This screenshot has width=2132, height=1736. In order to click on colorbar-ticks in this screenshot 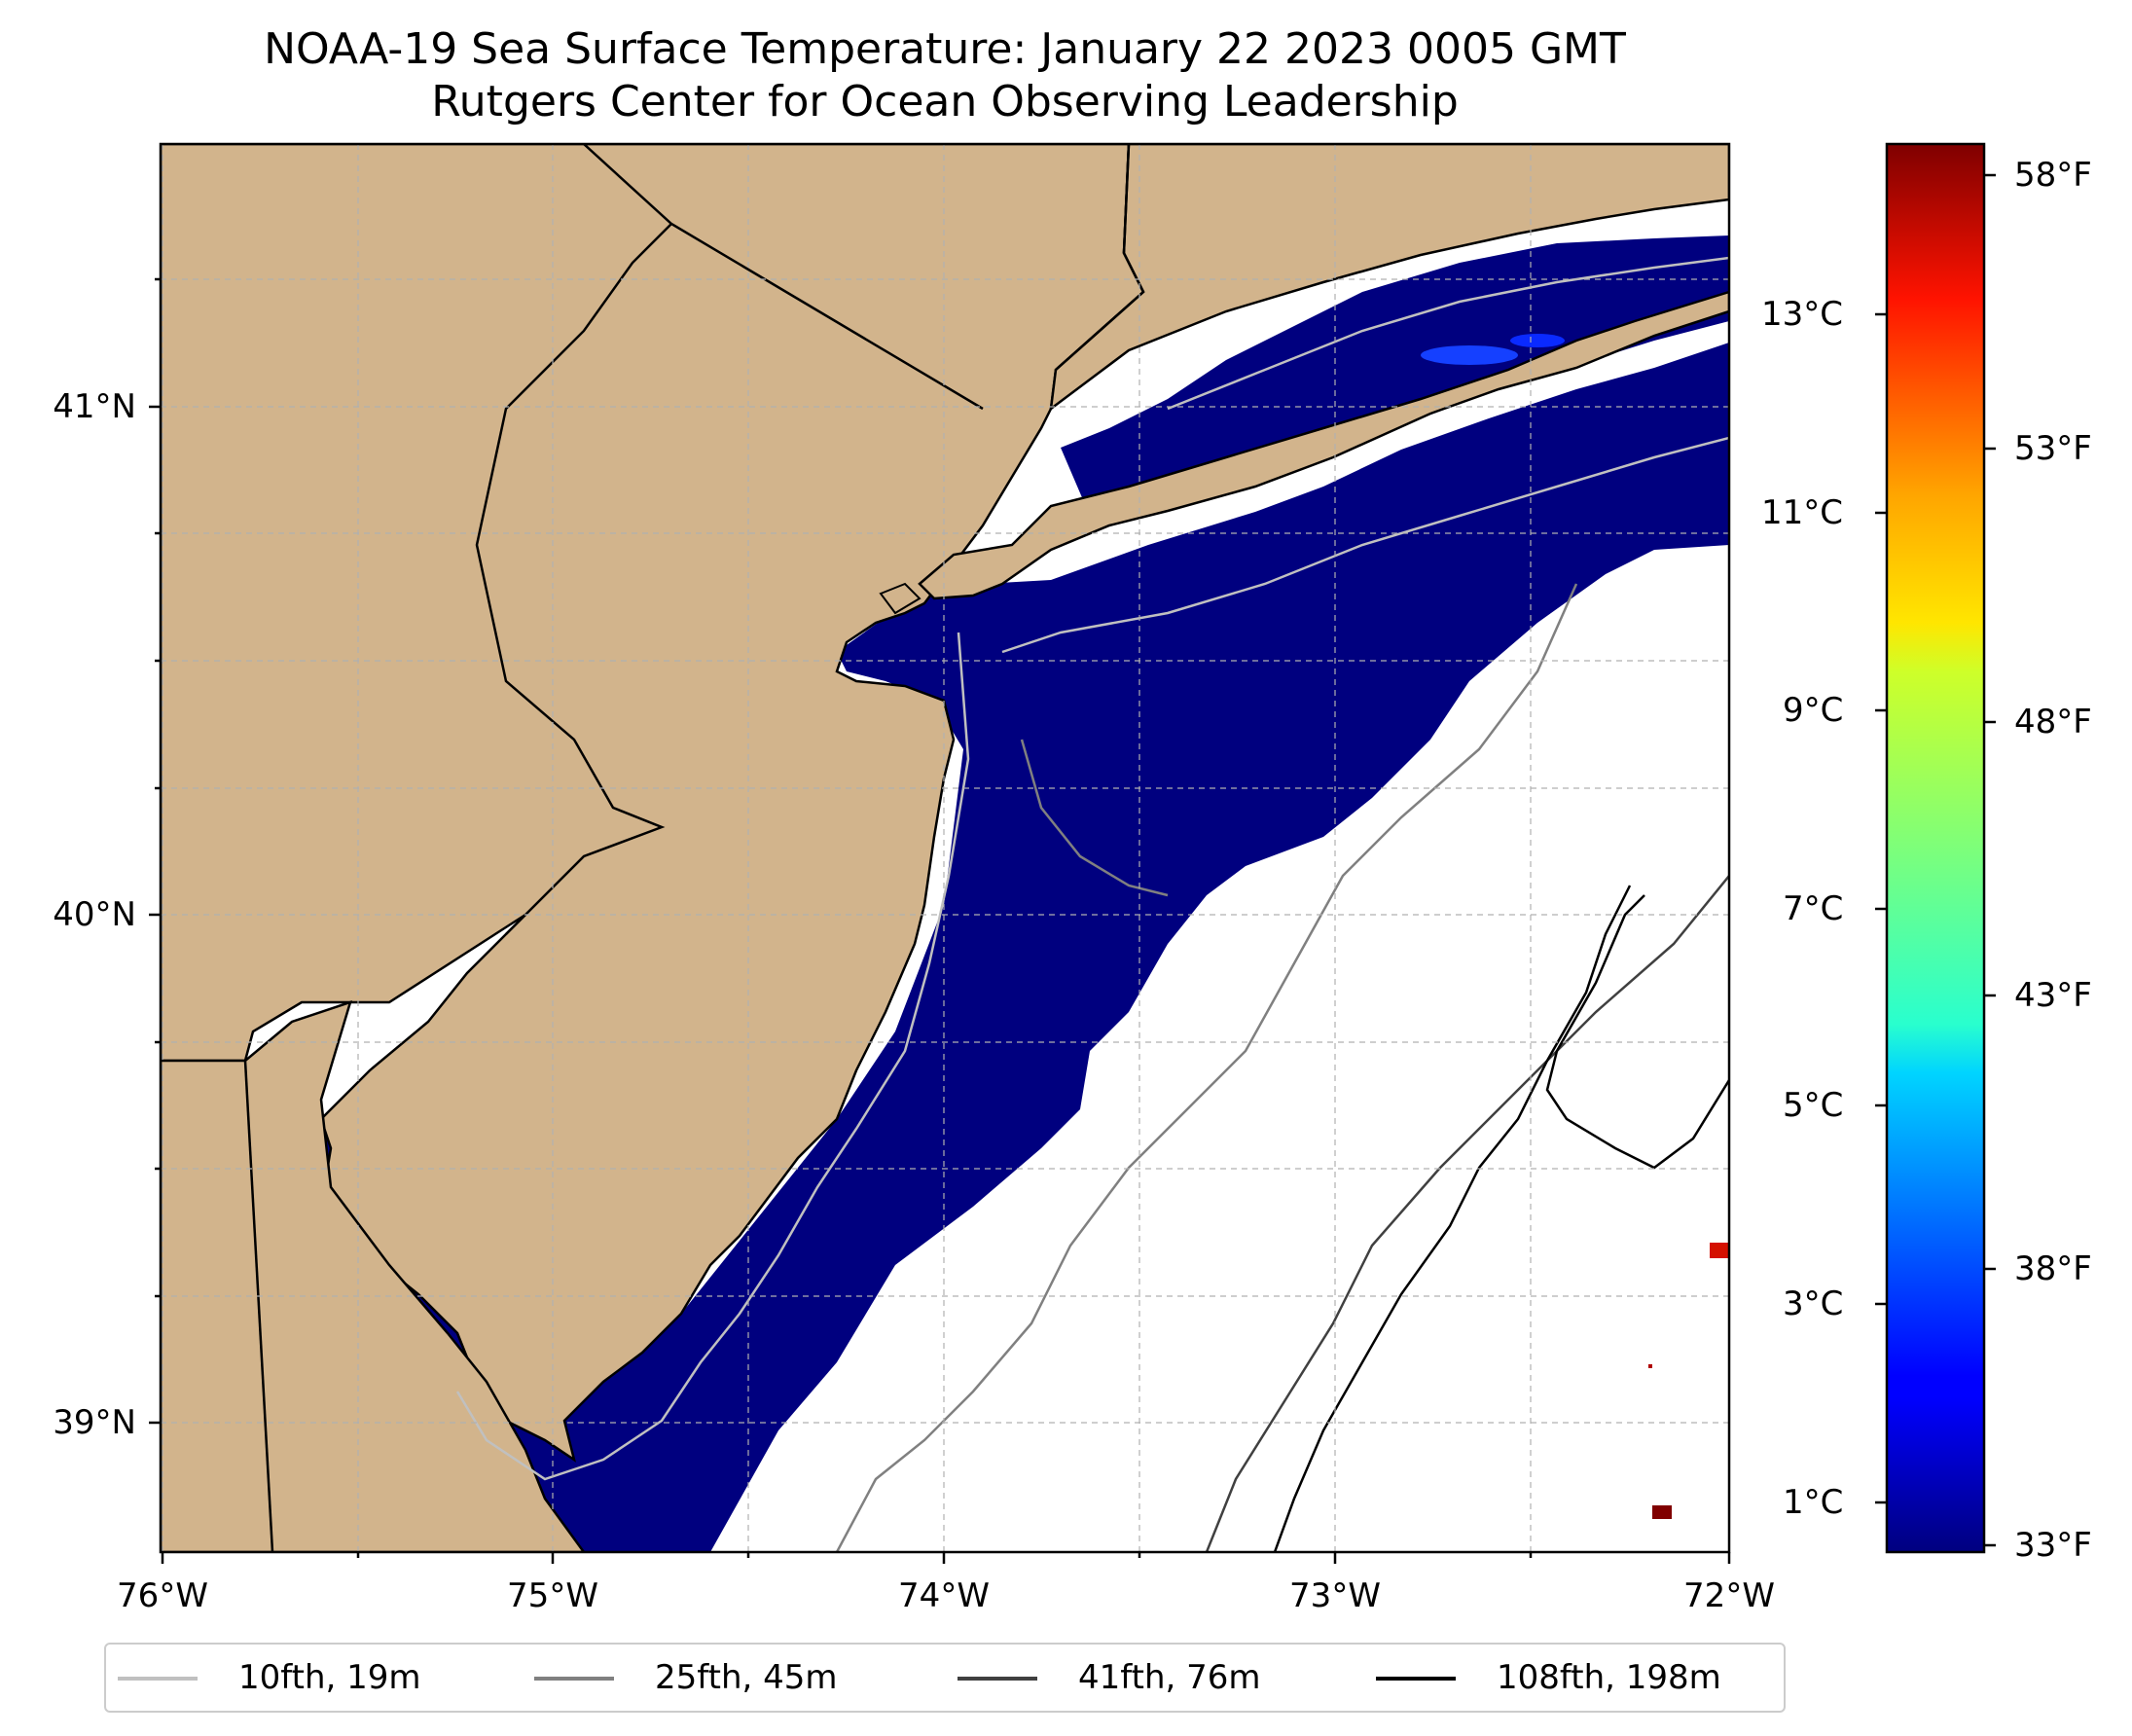, I will do `click(1936, 860)`.